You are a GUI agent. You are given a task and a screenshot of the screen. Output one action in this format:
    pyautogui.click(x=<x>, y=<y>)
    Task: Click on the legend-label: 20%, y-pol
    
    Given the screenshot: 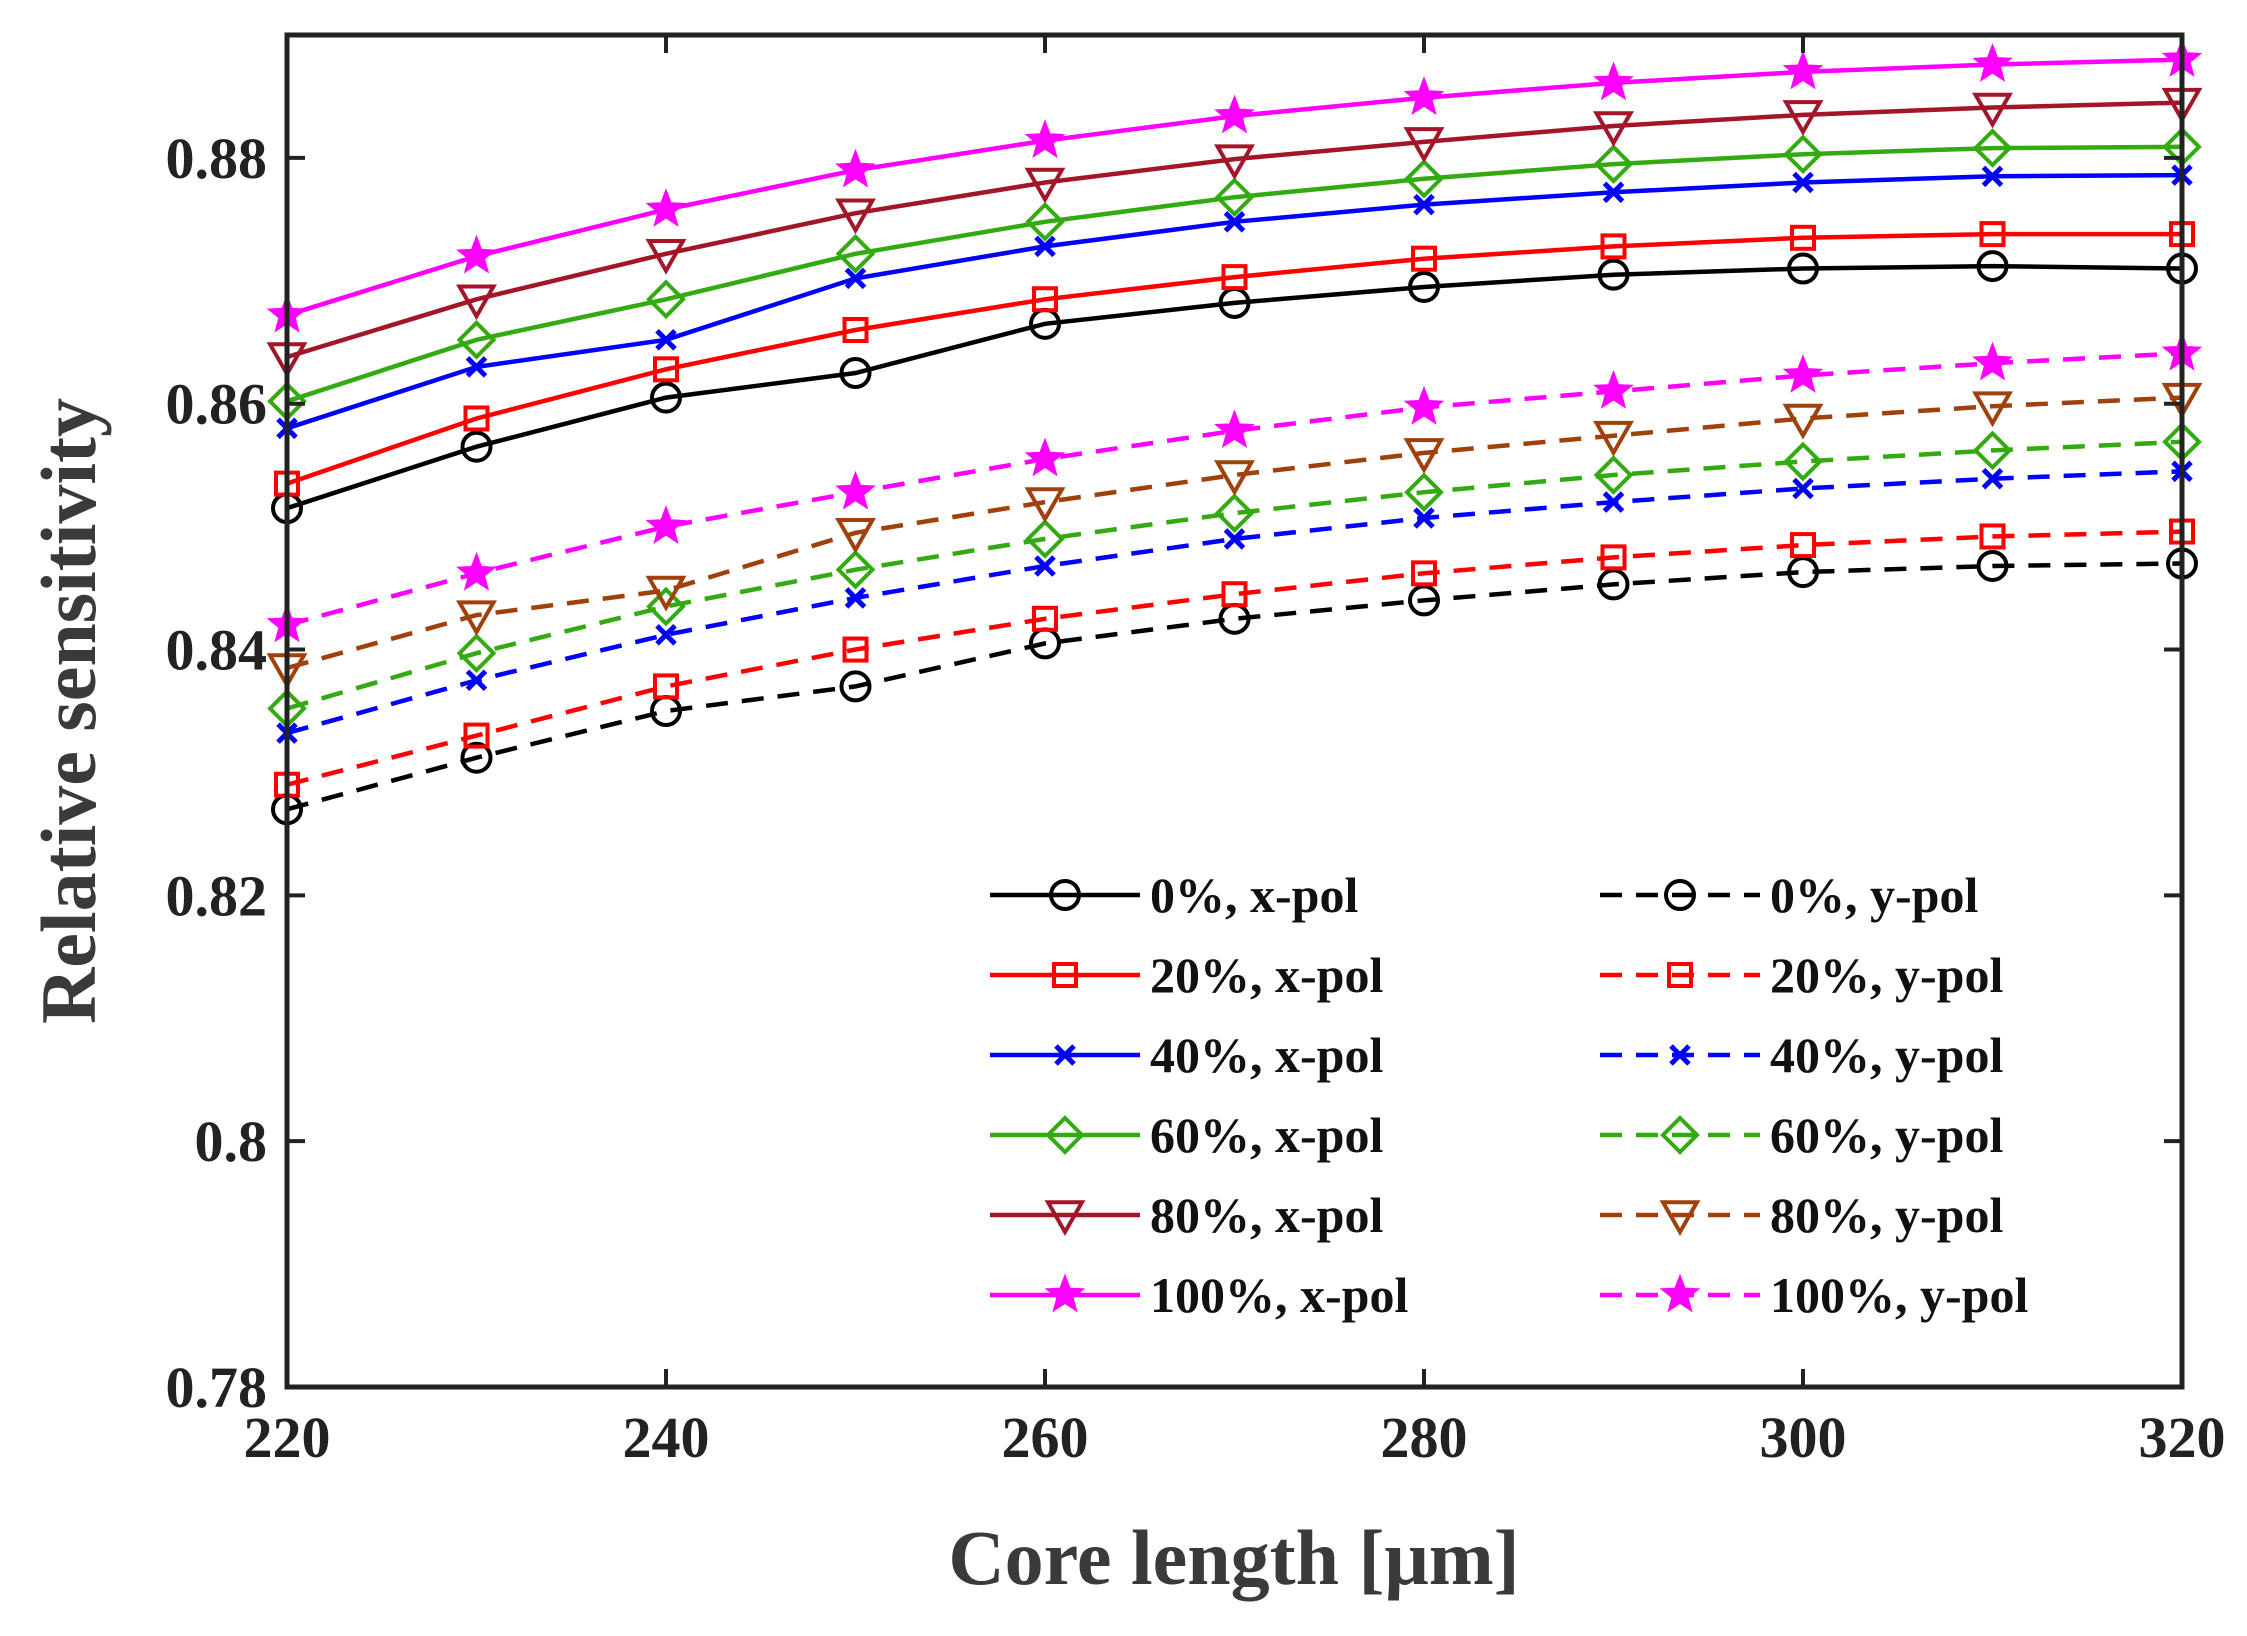 What is the action you would take?
    pyautogui.click(x=1886, y=975)
    